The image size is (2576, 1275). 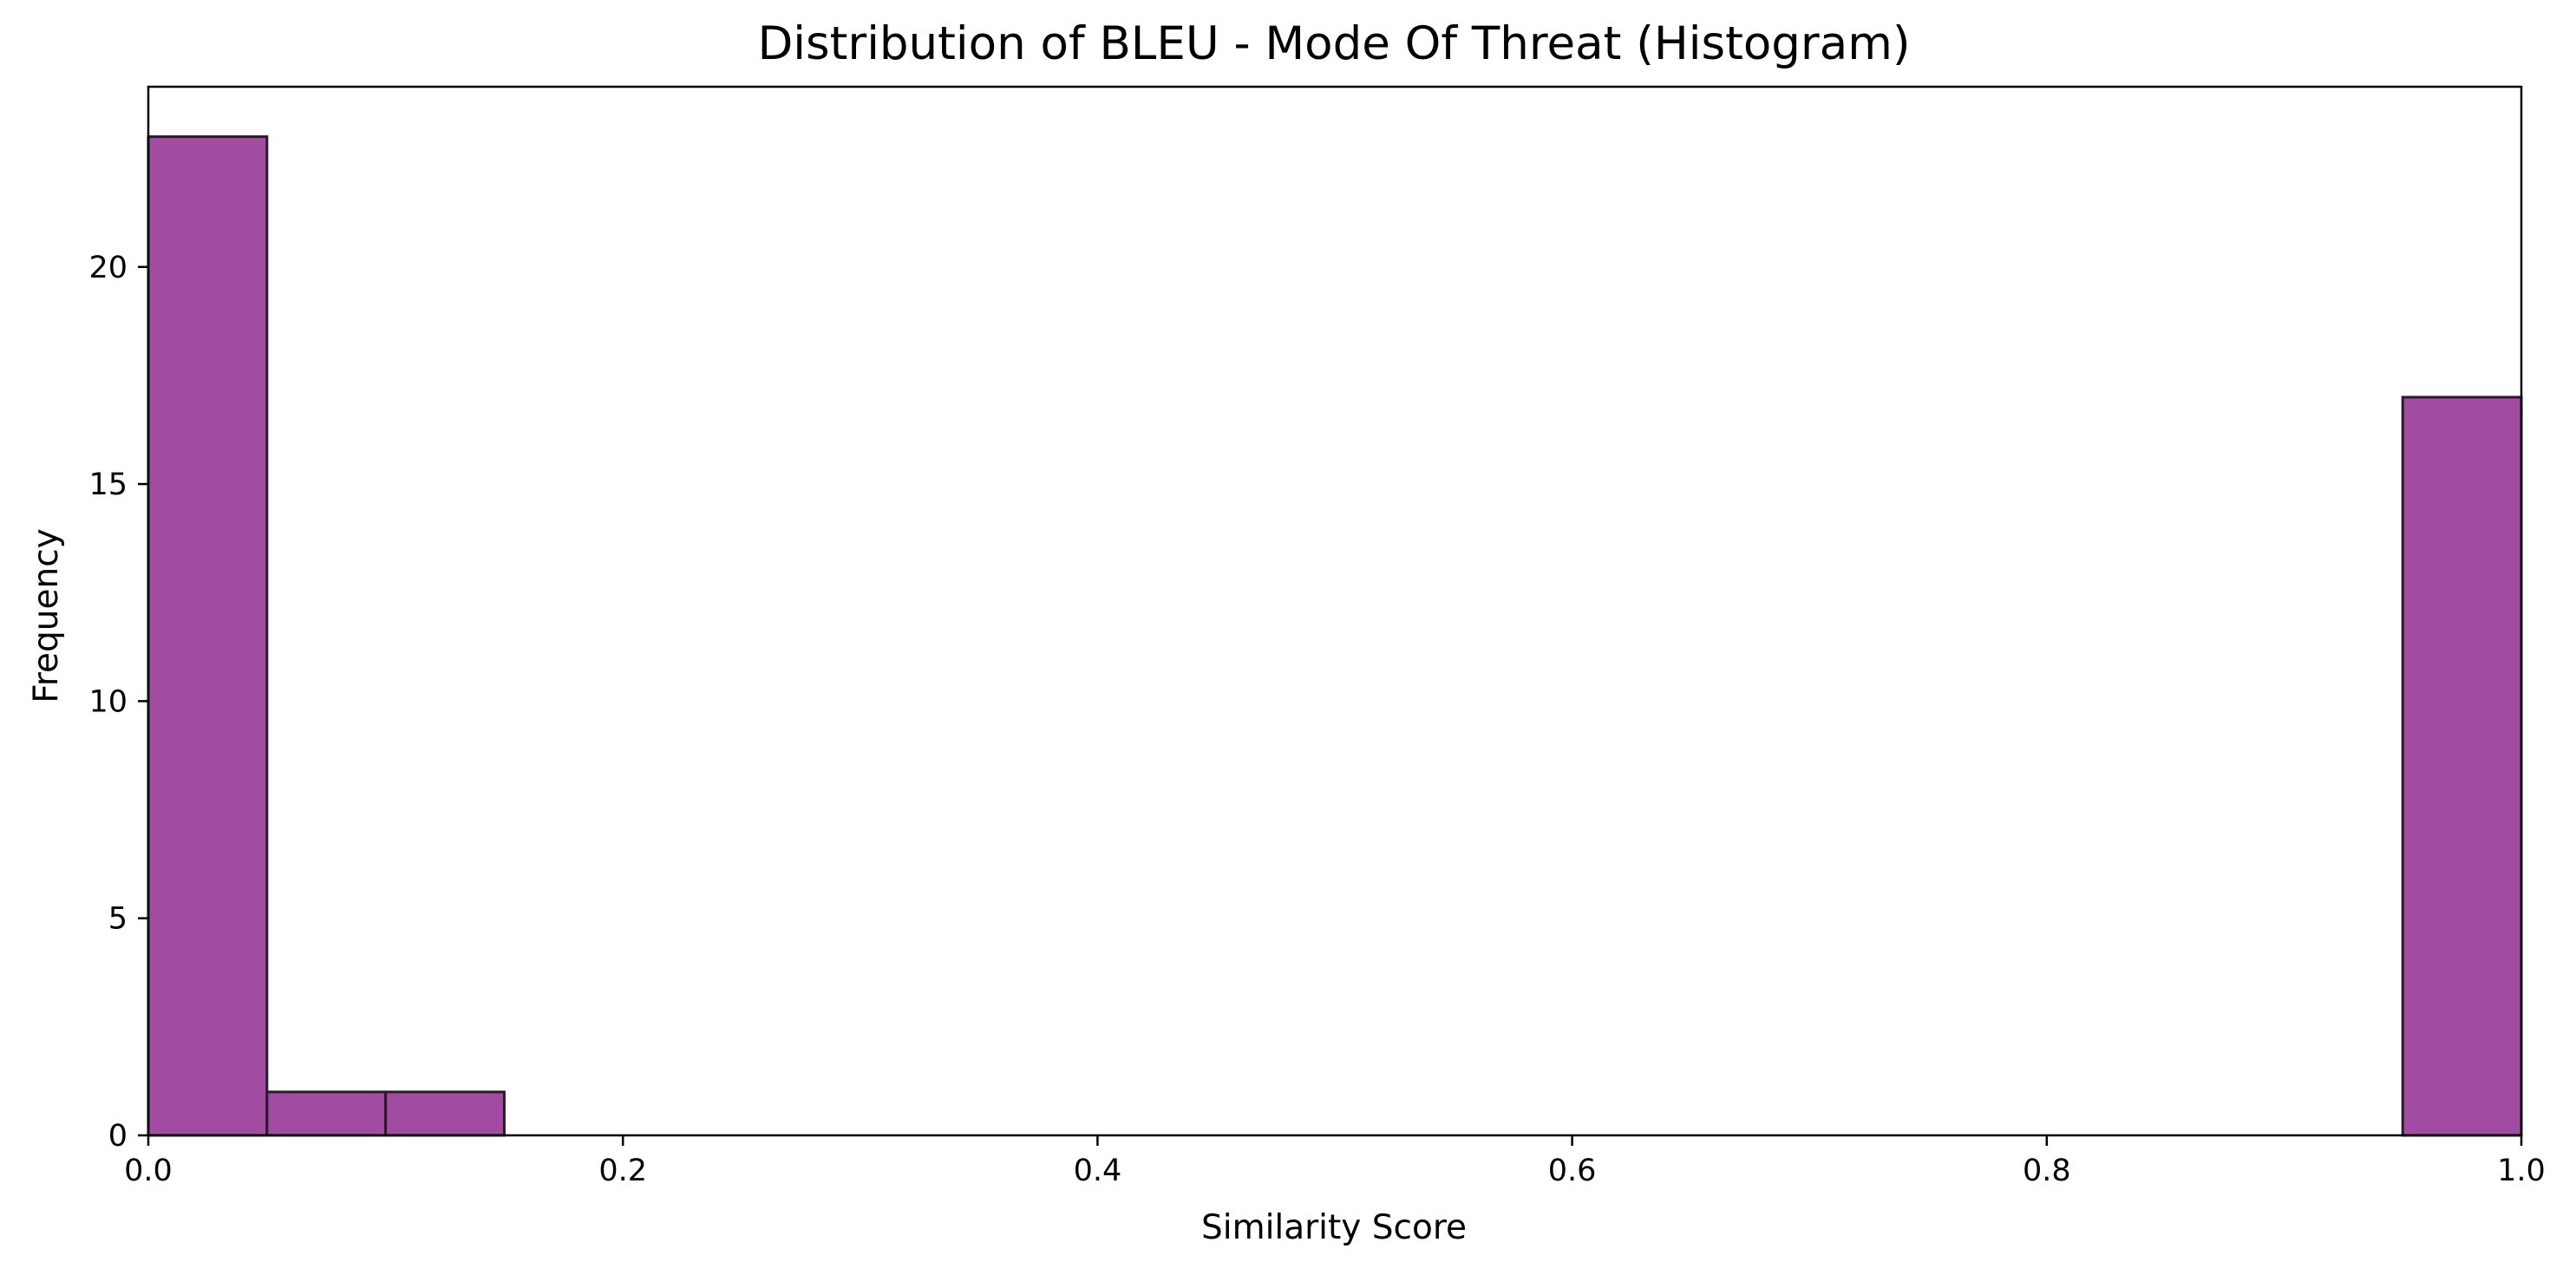 I want to click on y-tick-label: 10, so click(x=107, y=701).